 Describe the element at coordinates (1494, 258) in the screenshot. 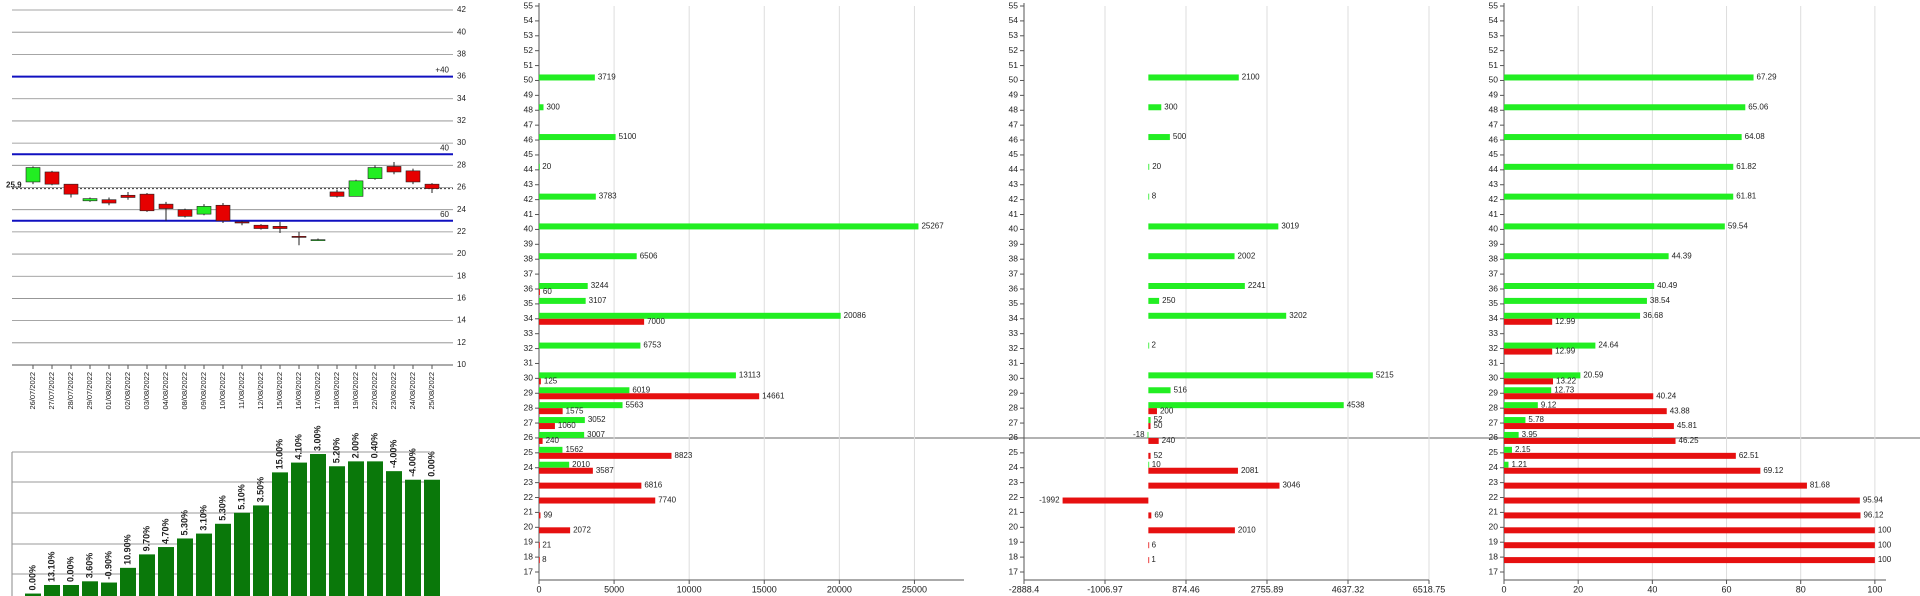

I see `y-tick-label: 38` at that location.